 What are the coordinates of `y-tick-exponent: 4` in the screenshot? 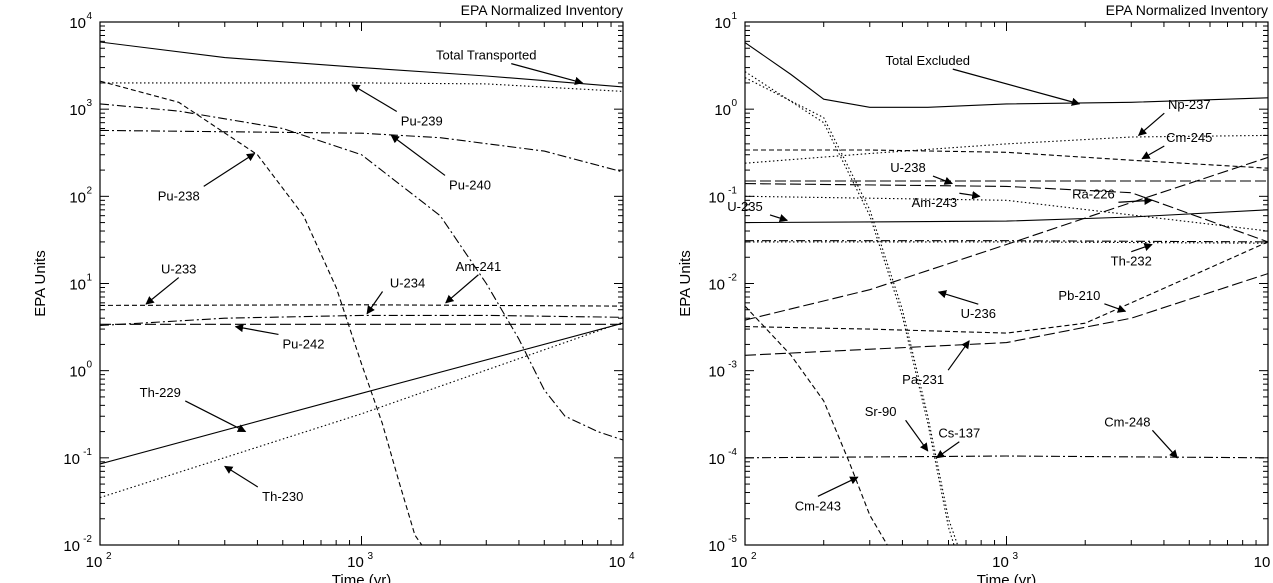 It's located at (89, 16).